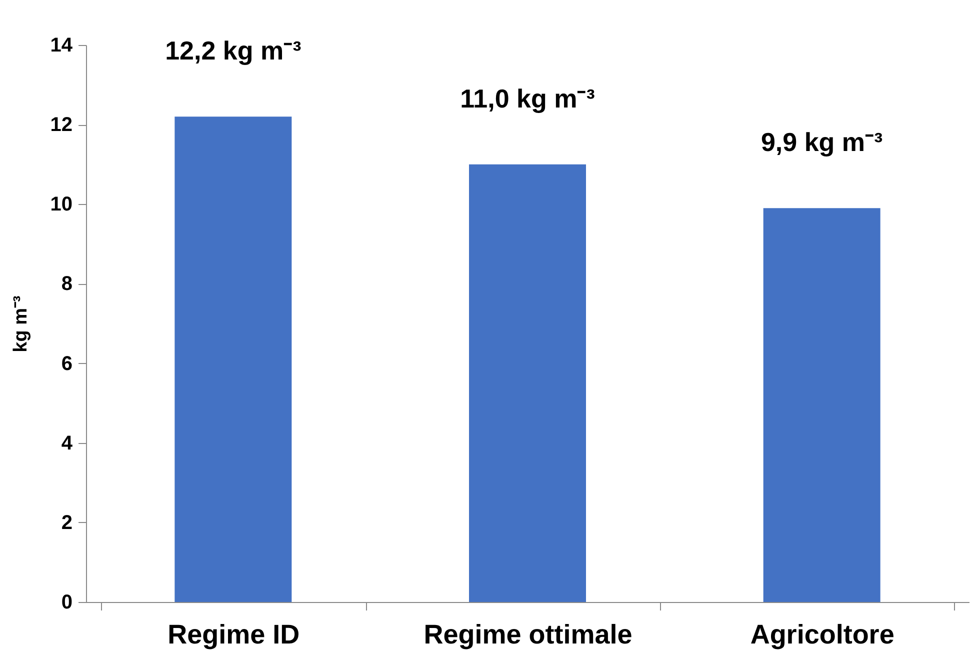  What do you see at coordinates (21, 324) in the screenshot?
I see `y-axis-title: kg m⁻³` at bounding box center [21, 324].